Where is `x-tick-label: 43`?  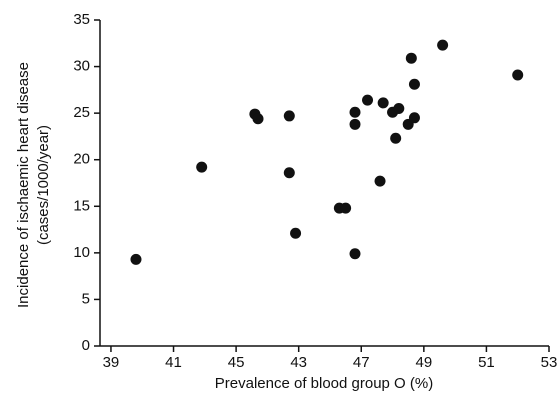 x-tick-label: 43 is located at coordinates (298, 362).